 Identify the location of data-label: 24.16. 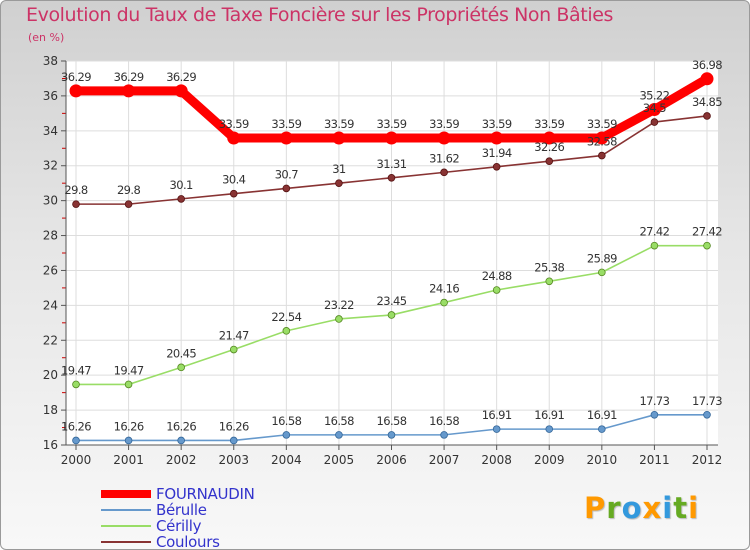
(444, 289).